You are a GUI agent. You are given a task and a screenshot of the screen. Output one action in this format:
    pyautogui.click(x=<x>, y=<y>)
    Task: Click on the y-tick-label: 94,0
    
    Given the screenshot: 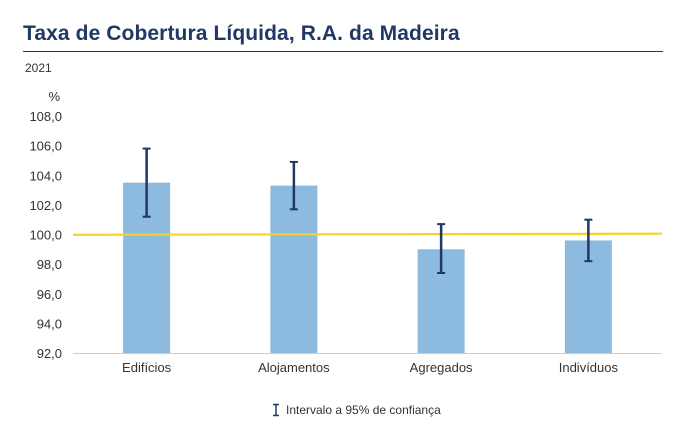 What is the action you would take?
    pyautogui.click(x=49, y=323)
    